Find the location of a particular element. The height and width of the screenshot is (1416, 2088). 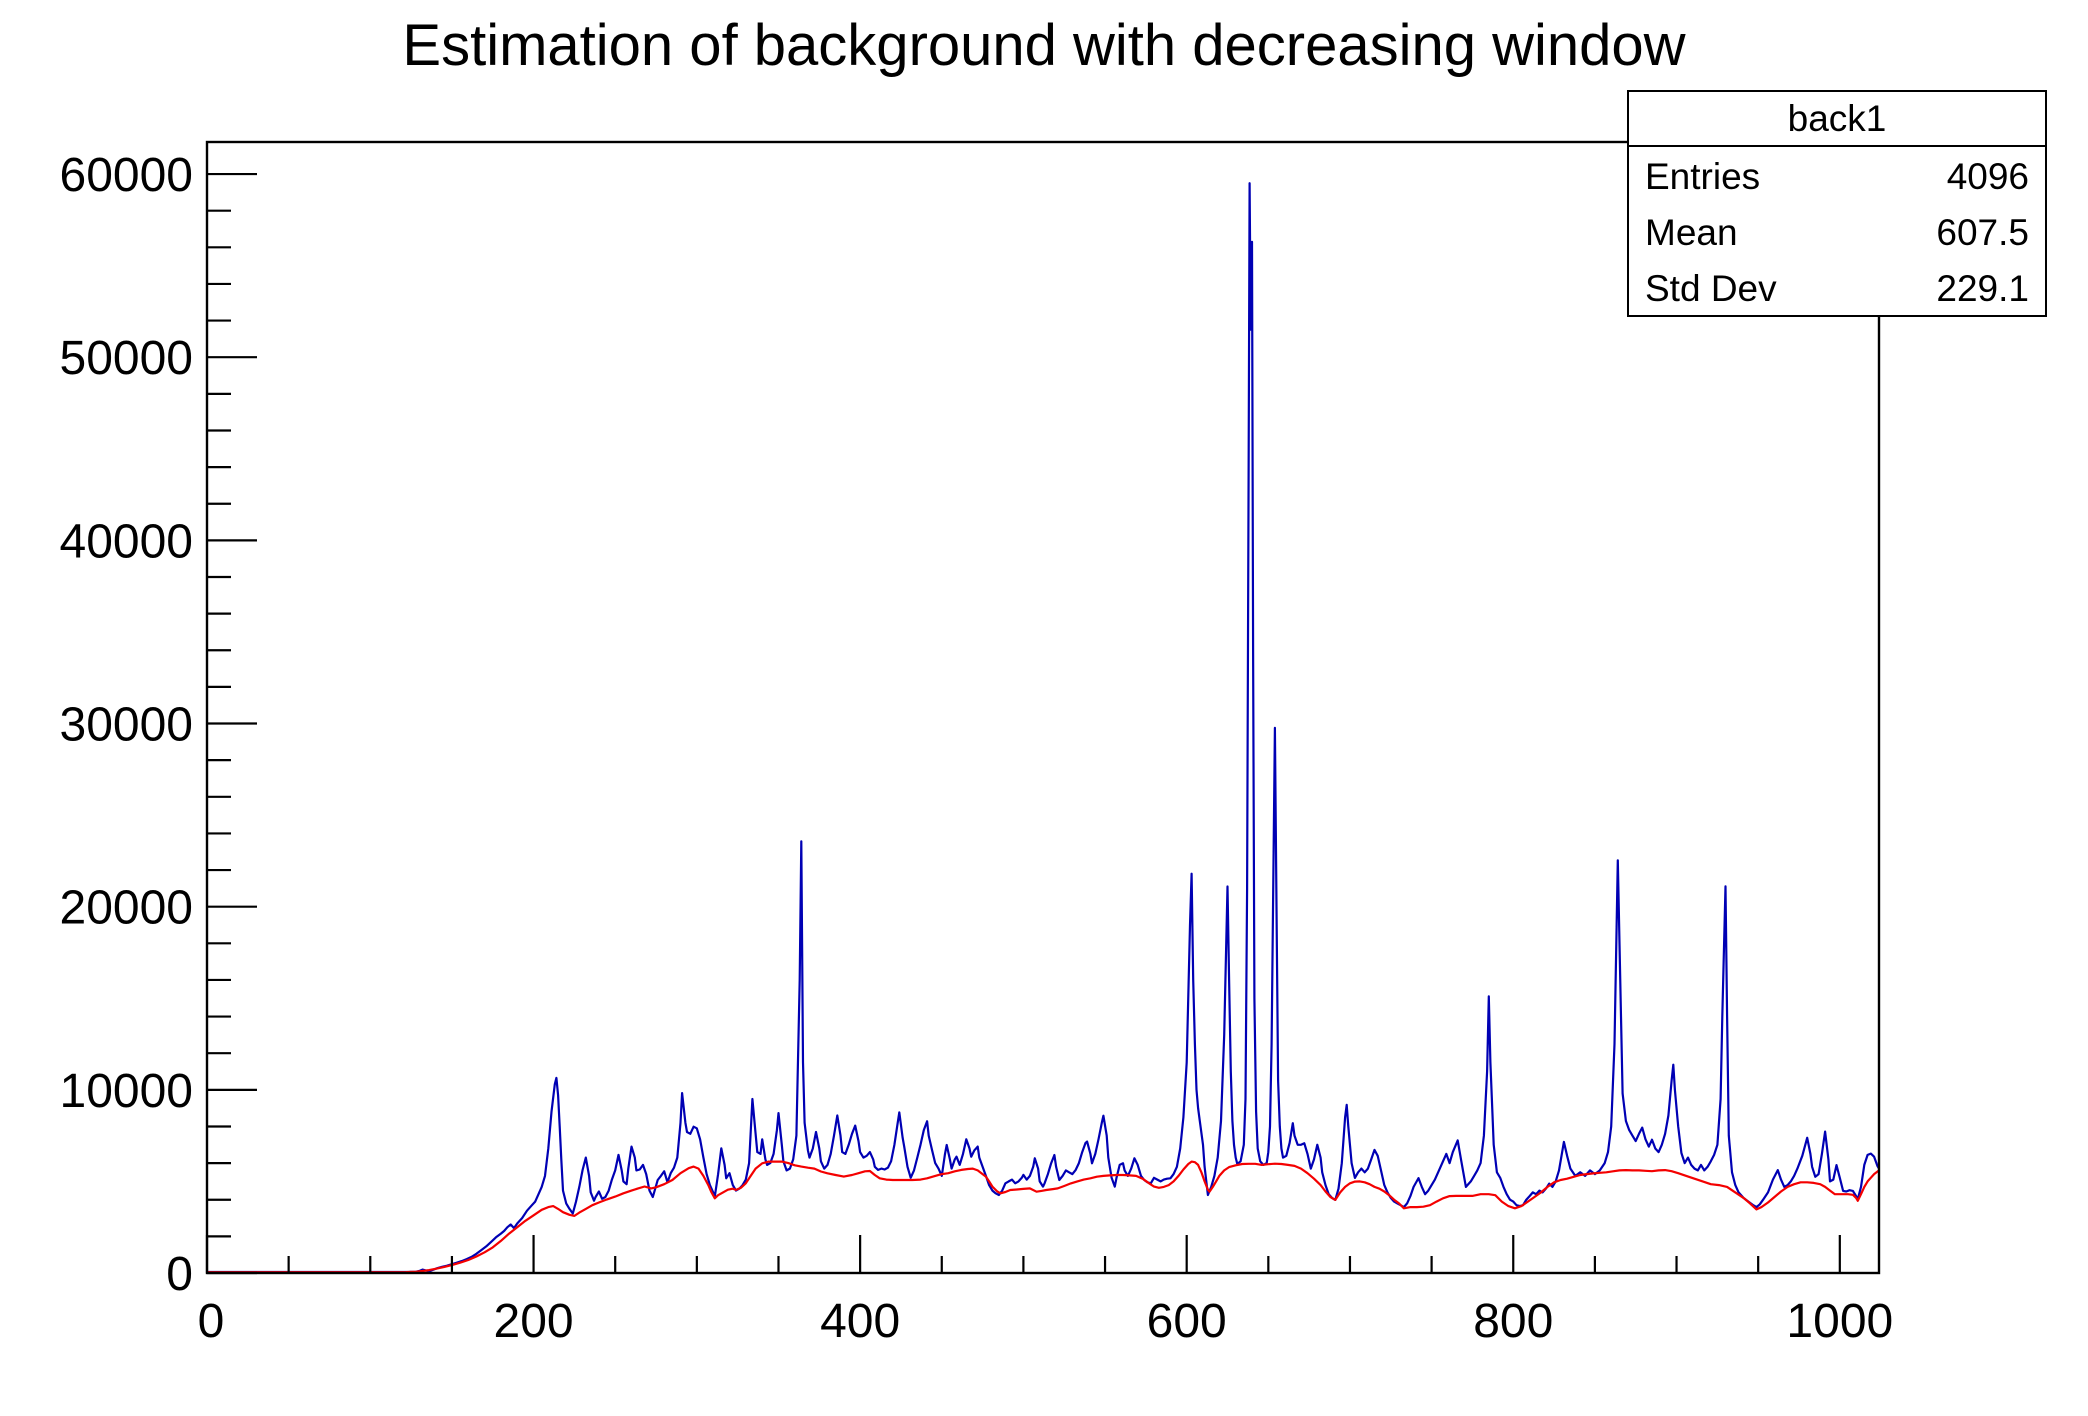

y-tick-label: 20000 is located at coordinates (126, 908).